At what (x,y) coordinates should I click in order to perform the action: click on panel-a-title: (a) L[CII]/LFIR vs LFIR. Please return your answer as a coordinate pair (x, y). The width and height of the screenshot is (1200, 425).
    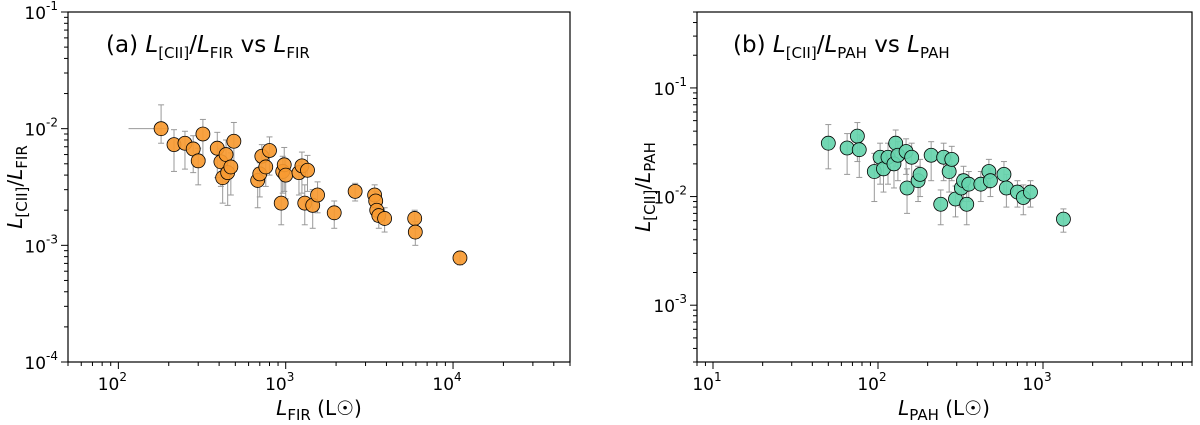
    Looking at the image, I should click on (208, 47).